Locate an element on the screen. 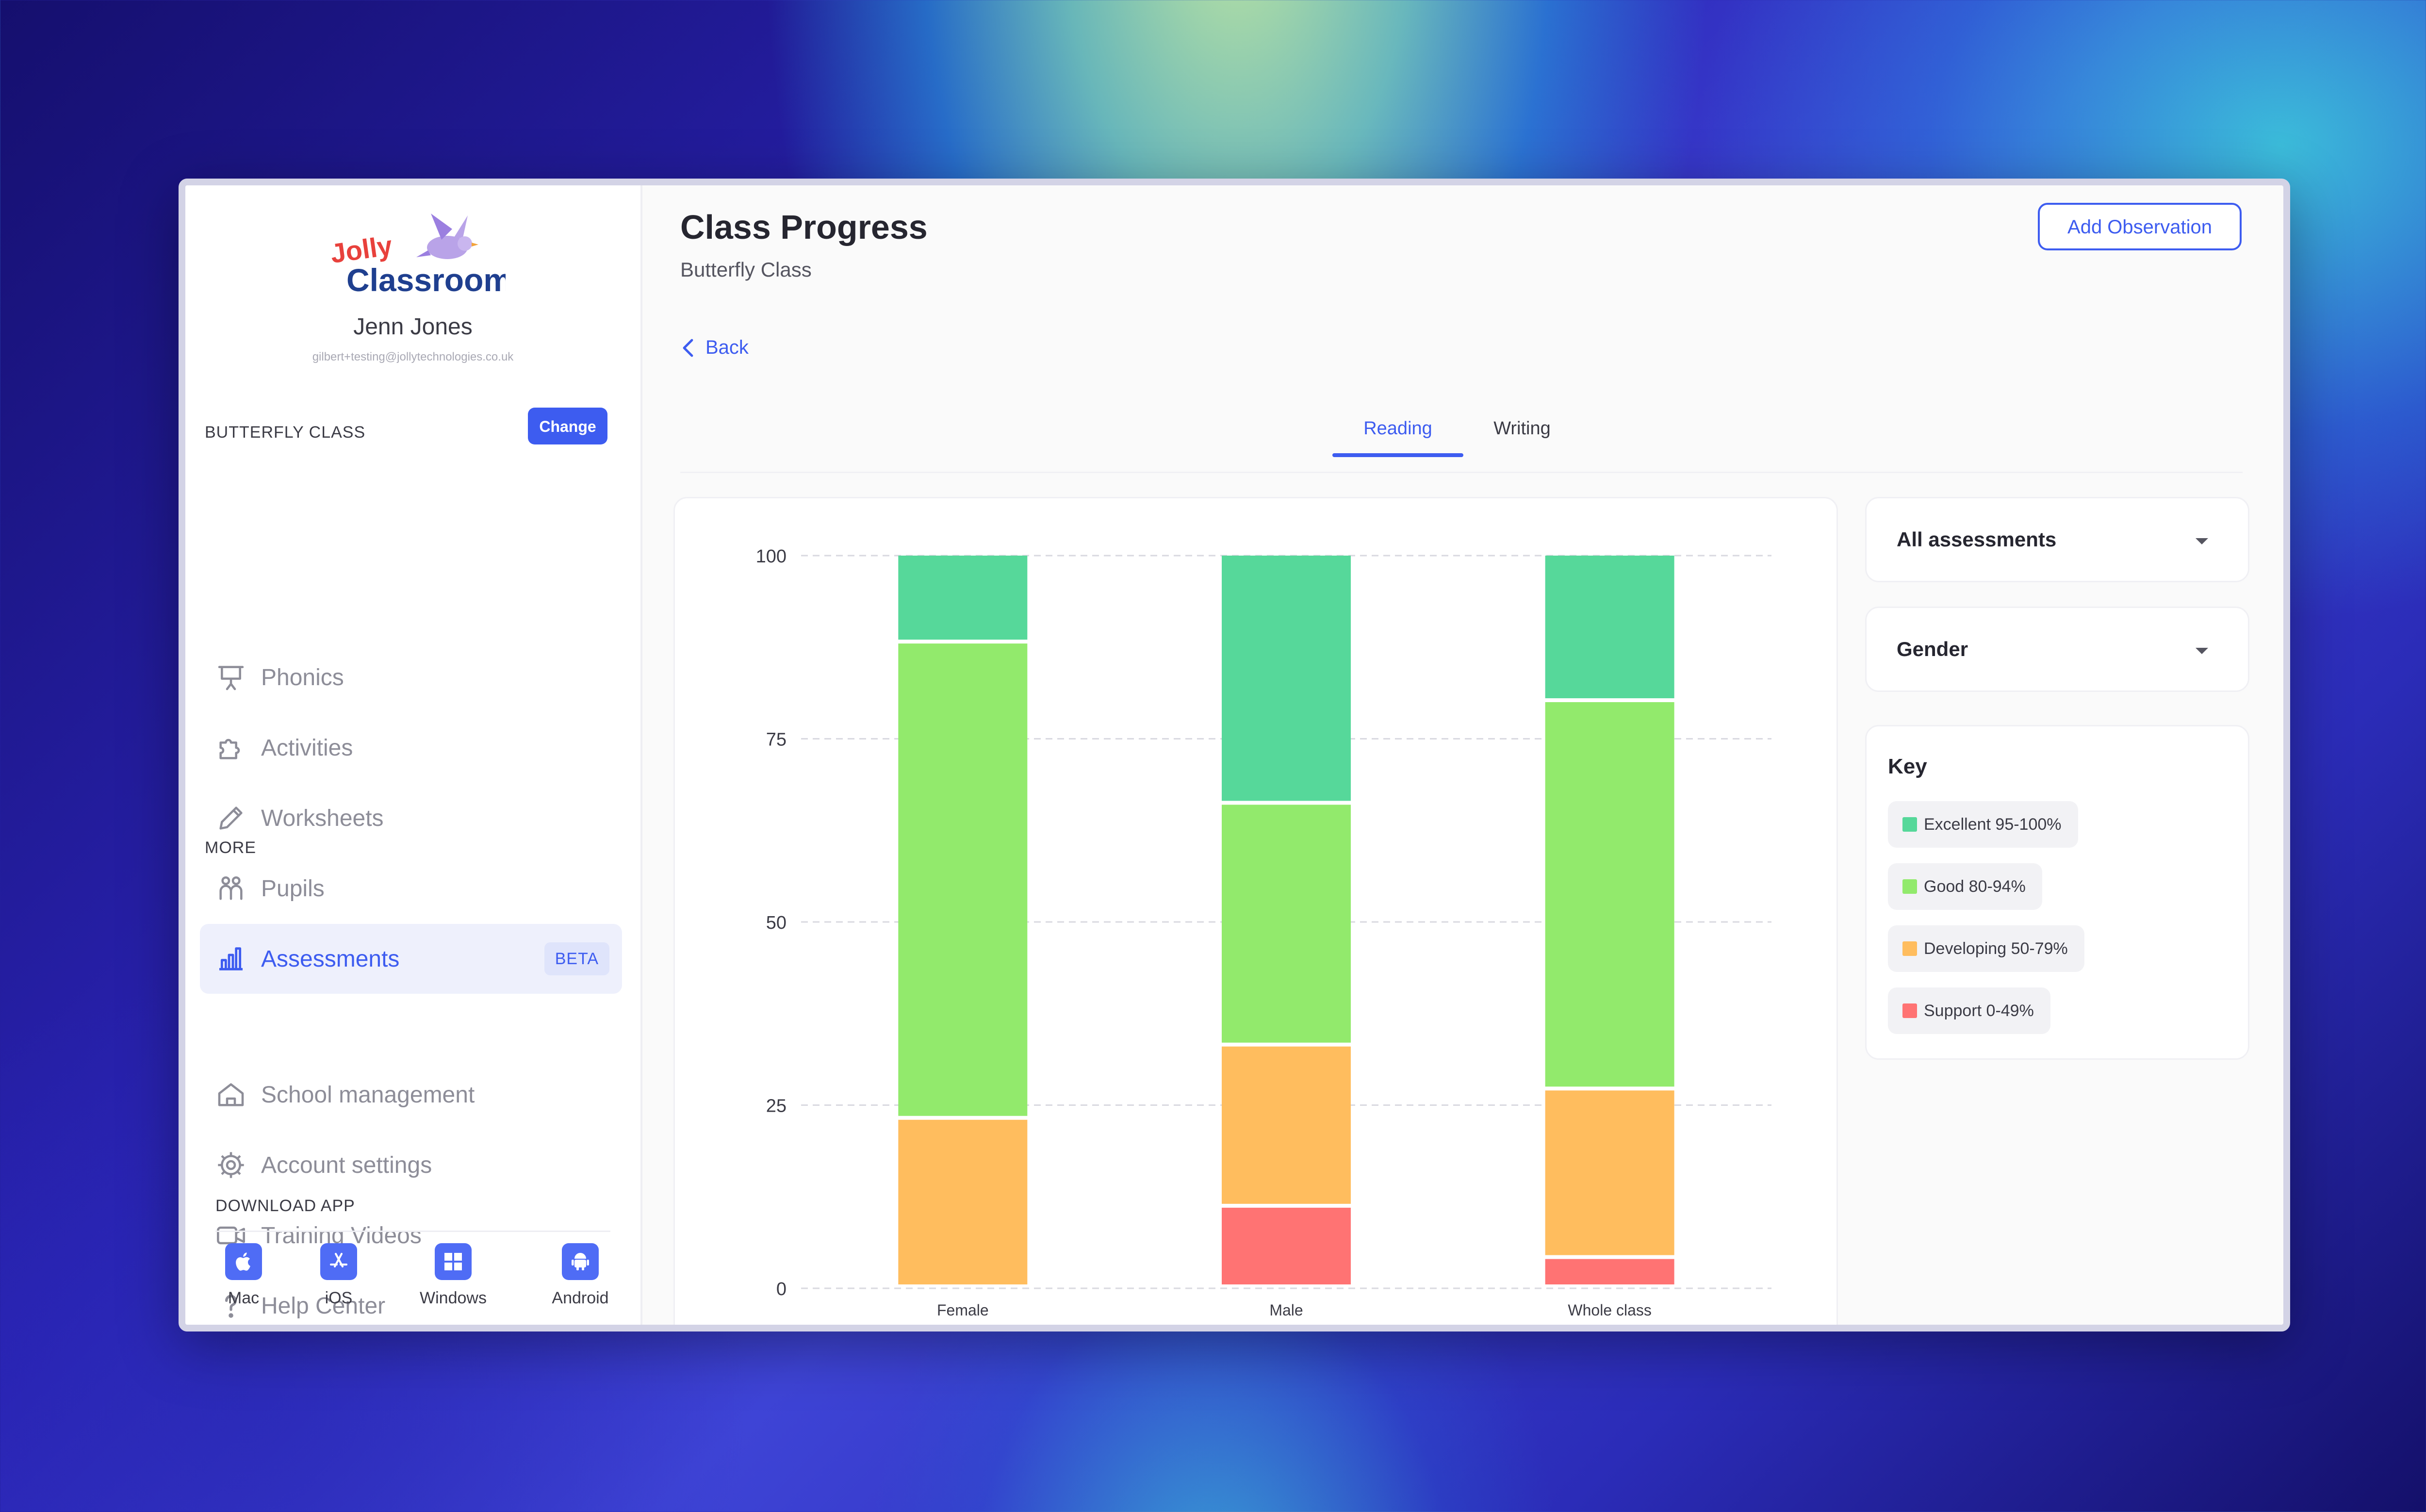 The image size is (2426, 1512). change-class-button: Change is located at coordinates (567, 426).